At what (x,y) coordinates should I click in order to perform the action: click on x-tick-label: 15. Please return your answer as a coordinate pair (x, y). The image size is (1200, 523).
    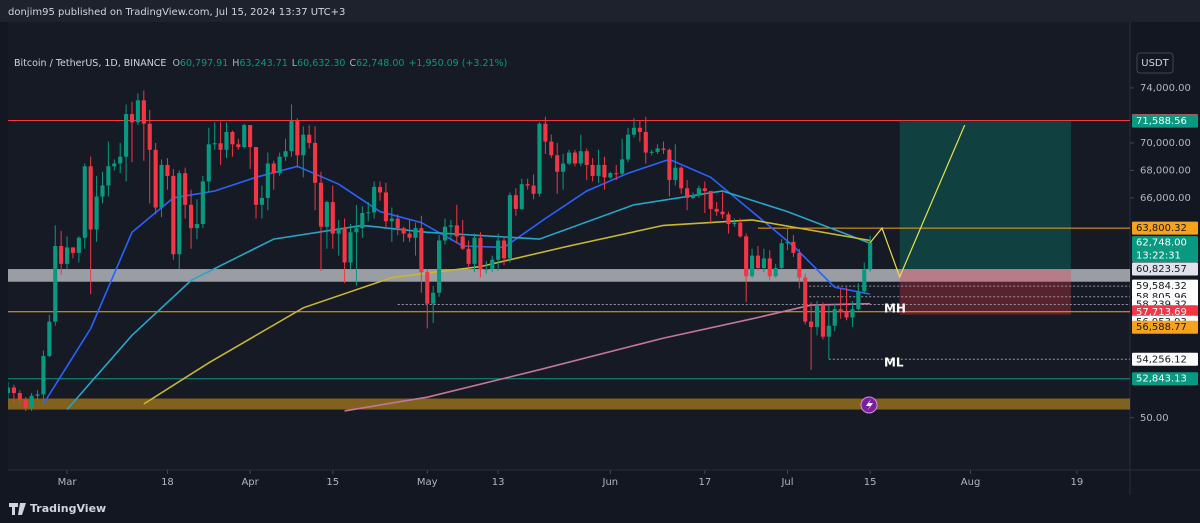
    Looking at the image, I should click on (870, 482).